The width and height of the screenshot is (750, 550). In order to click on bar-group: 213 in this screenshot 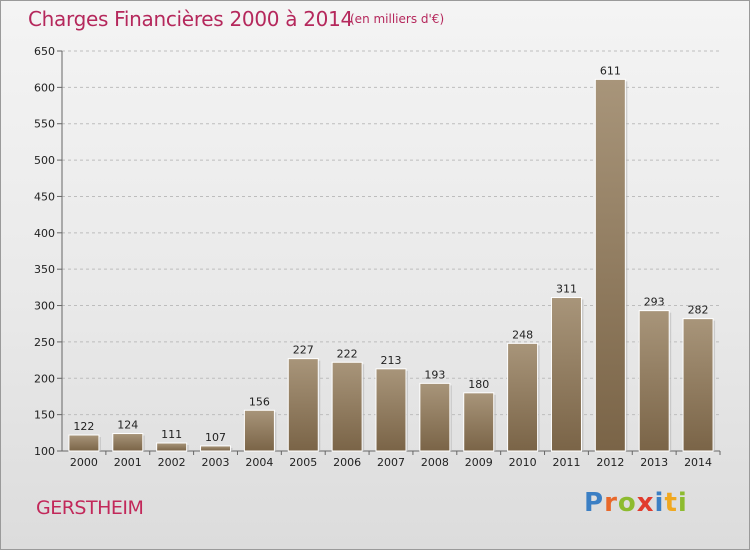, I will do `click(391, 403)`.